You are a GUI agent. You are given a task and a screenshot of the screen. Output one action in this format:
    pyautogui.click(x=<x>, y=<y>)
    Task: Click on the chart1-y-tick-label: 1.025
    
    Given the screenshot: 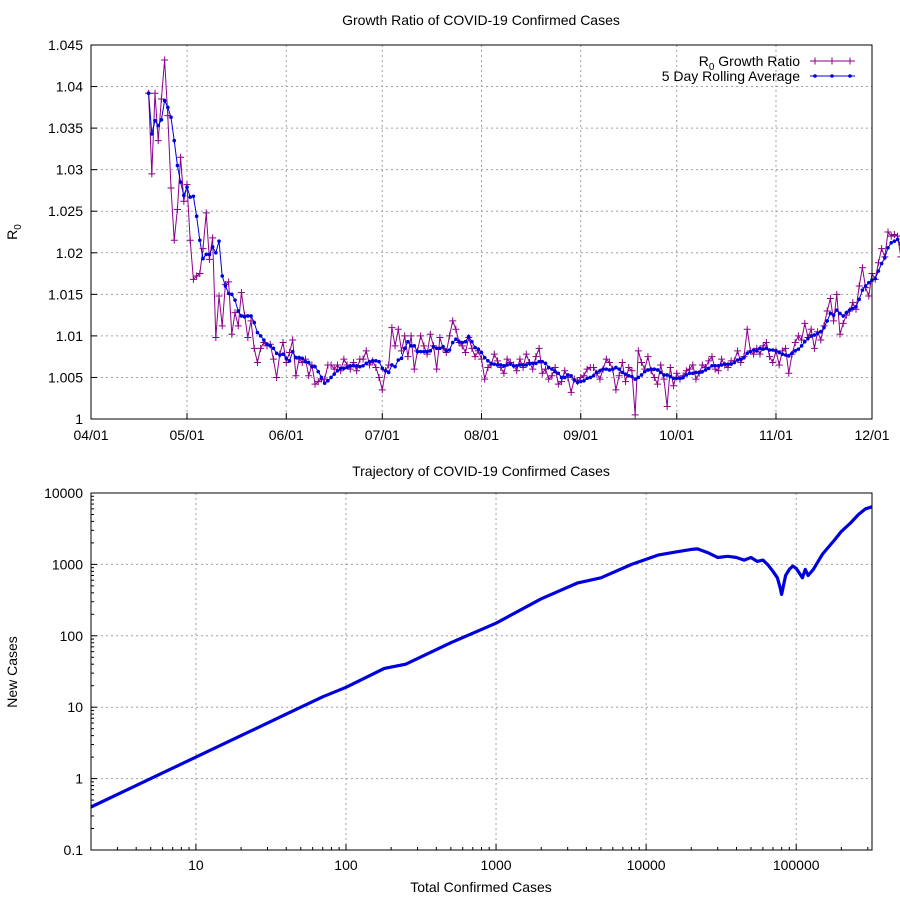 What is the action you would take?
    pyautogui.click(x=65, y=211)
    